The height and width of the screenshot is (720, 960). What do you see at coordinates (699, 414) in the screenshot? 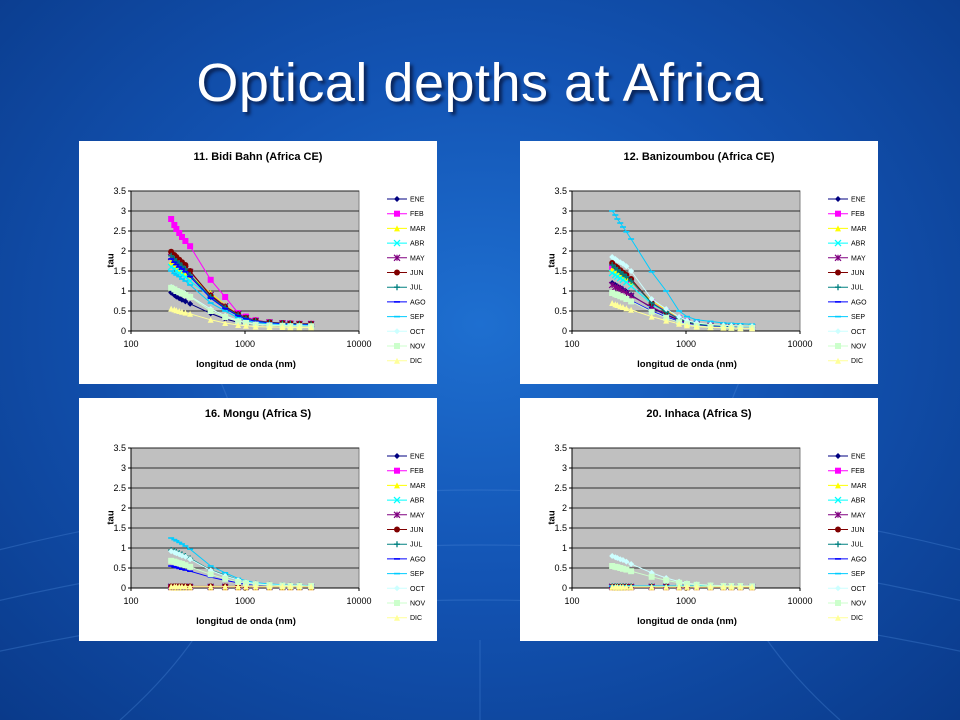
I see `chart-title: 20. Inhaca (Africa S)` at bounding box center [699, 414].